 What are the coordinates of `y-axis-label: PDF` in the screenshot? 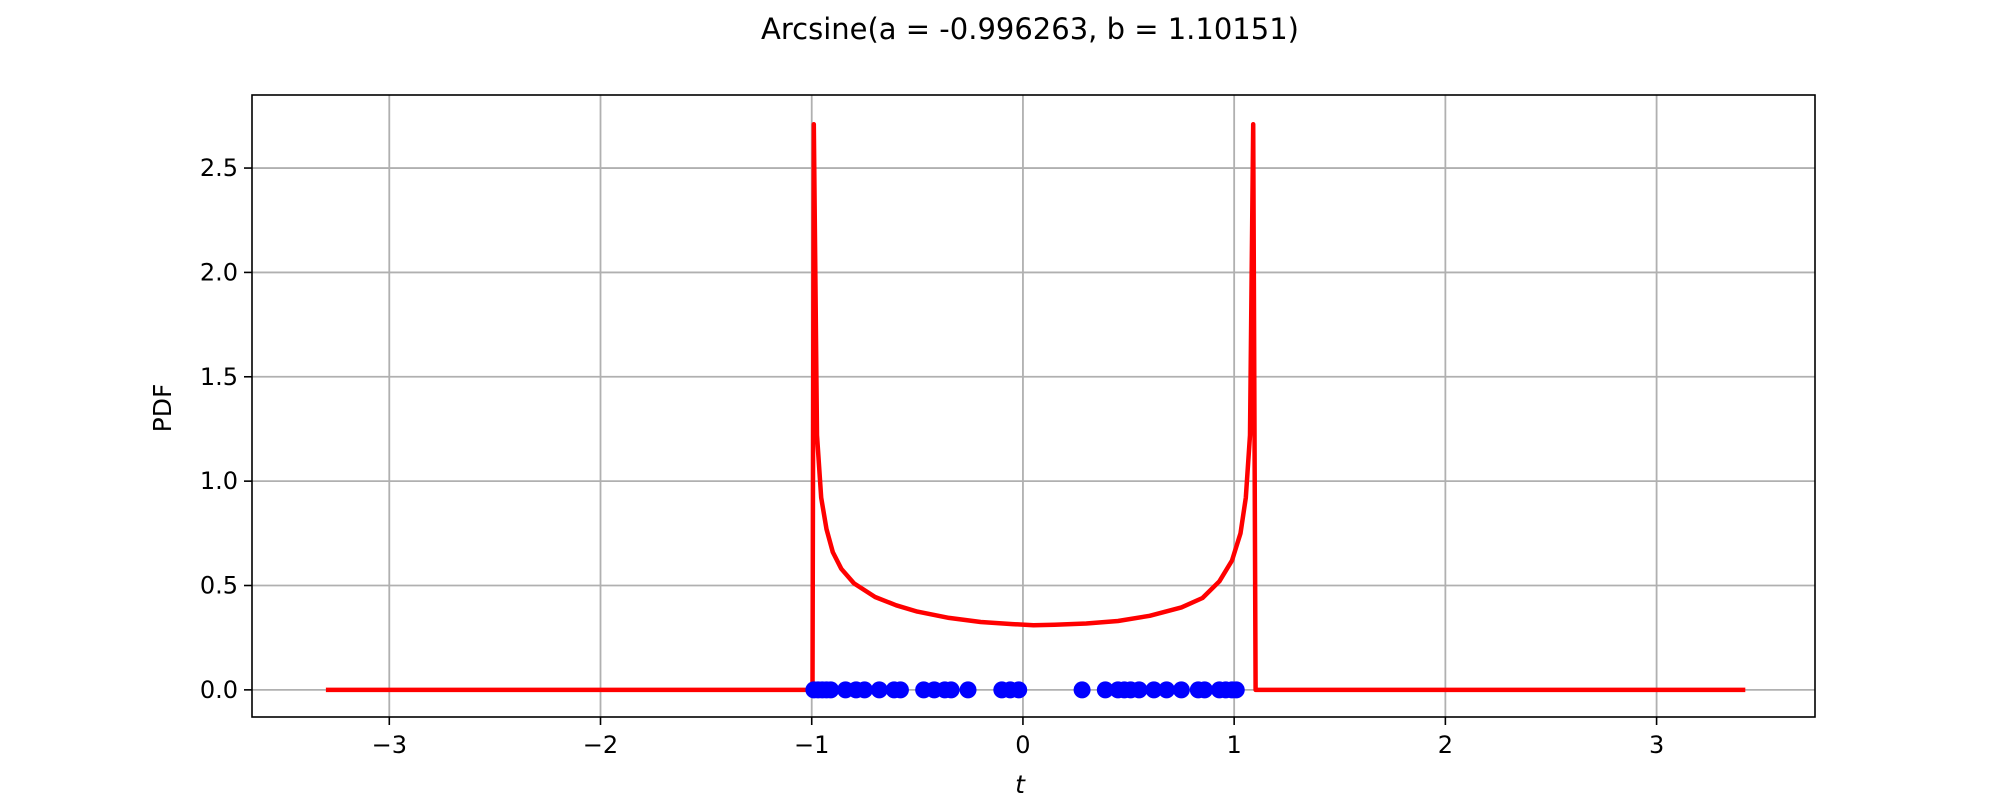 It's located at (162, 408).